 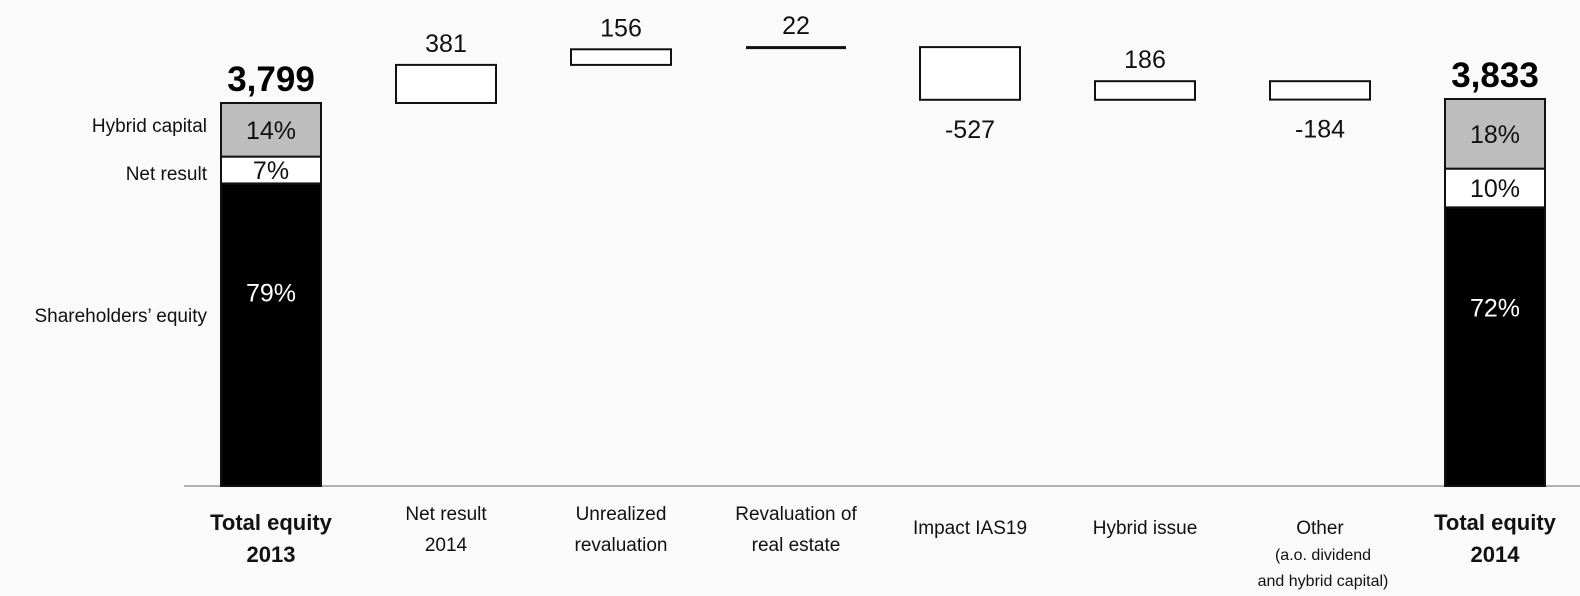 I want to click on change-value-label: 186, so click(x=1145, y=60).